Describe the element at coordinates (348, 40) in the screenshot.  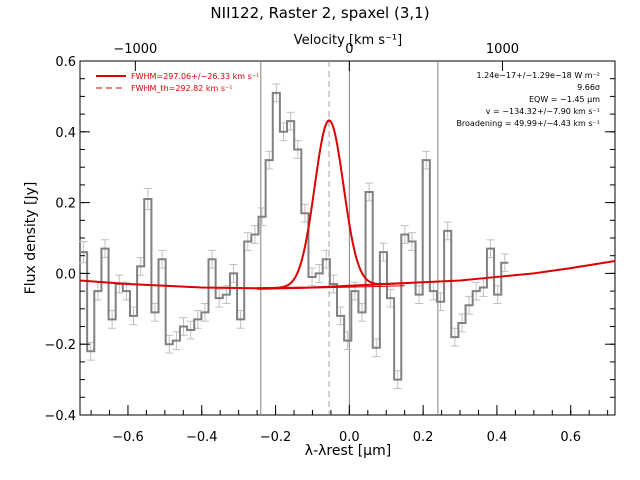
I see `top-axis-label: Velocity [km s⁻¹]` at that location.